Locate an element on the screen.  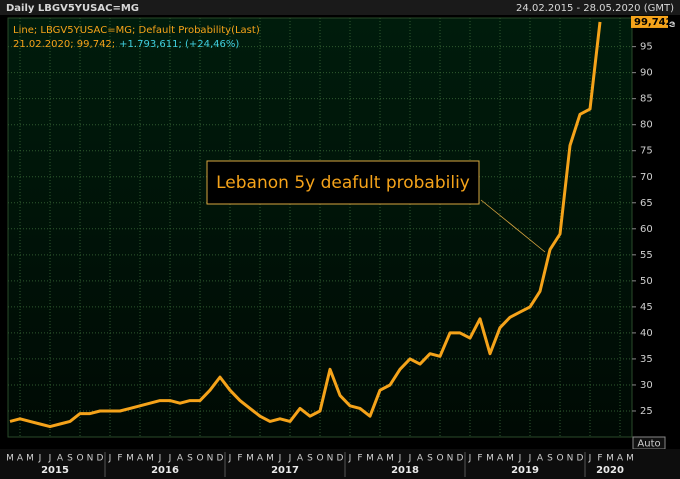
y-tick-label: 70 is located at coordinates (646, 177).